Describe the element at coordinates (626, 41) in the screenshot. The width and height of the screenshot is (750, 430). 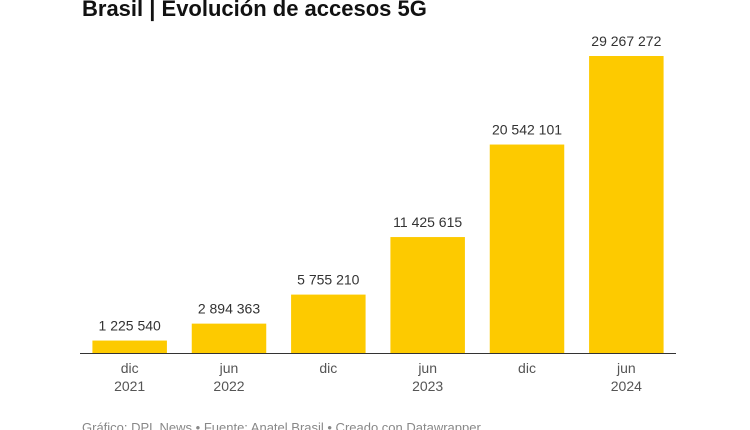
I see `value-label: 29 267 272` at that location.